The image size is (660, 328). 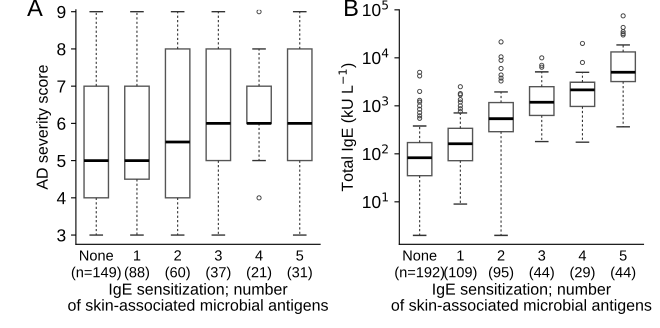 I want to click on chart-title: B, so click(x=351, y=8).